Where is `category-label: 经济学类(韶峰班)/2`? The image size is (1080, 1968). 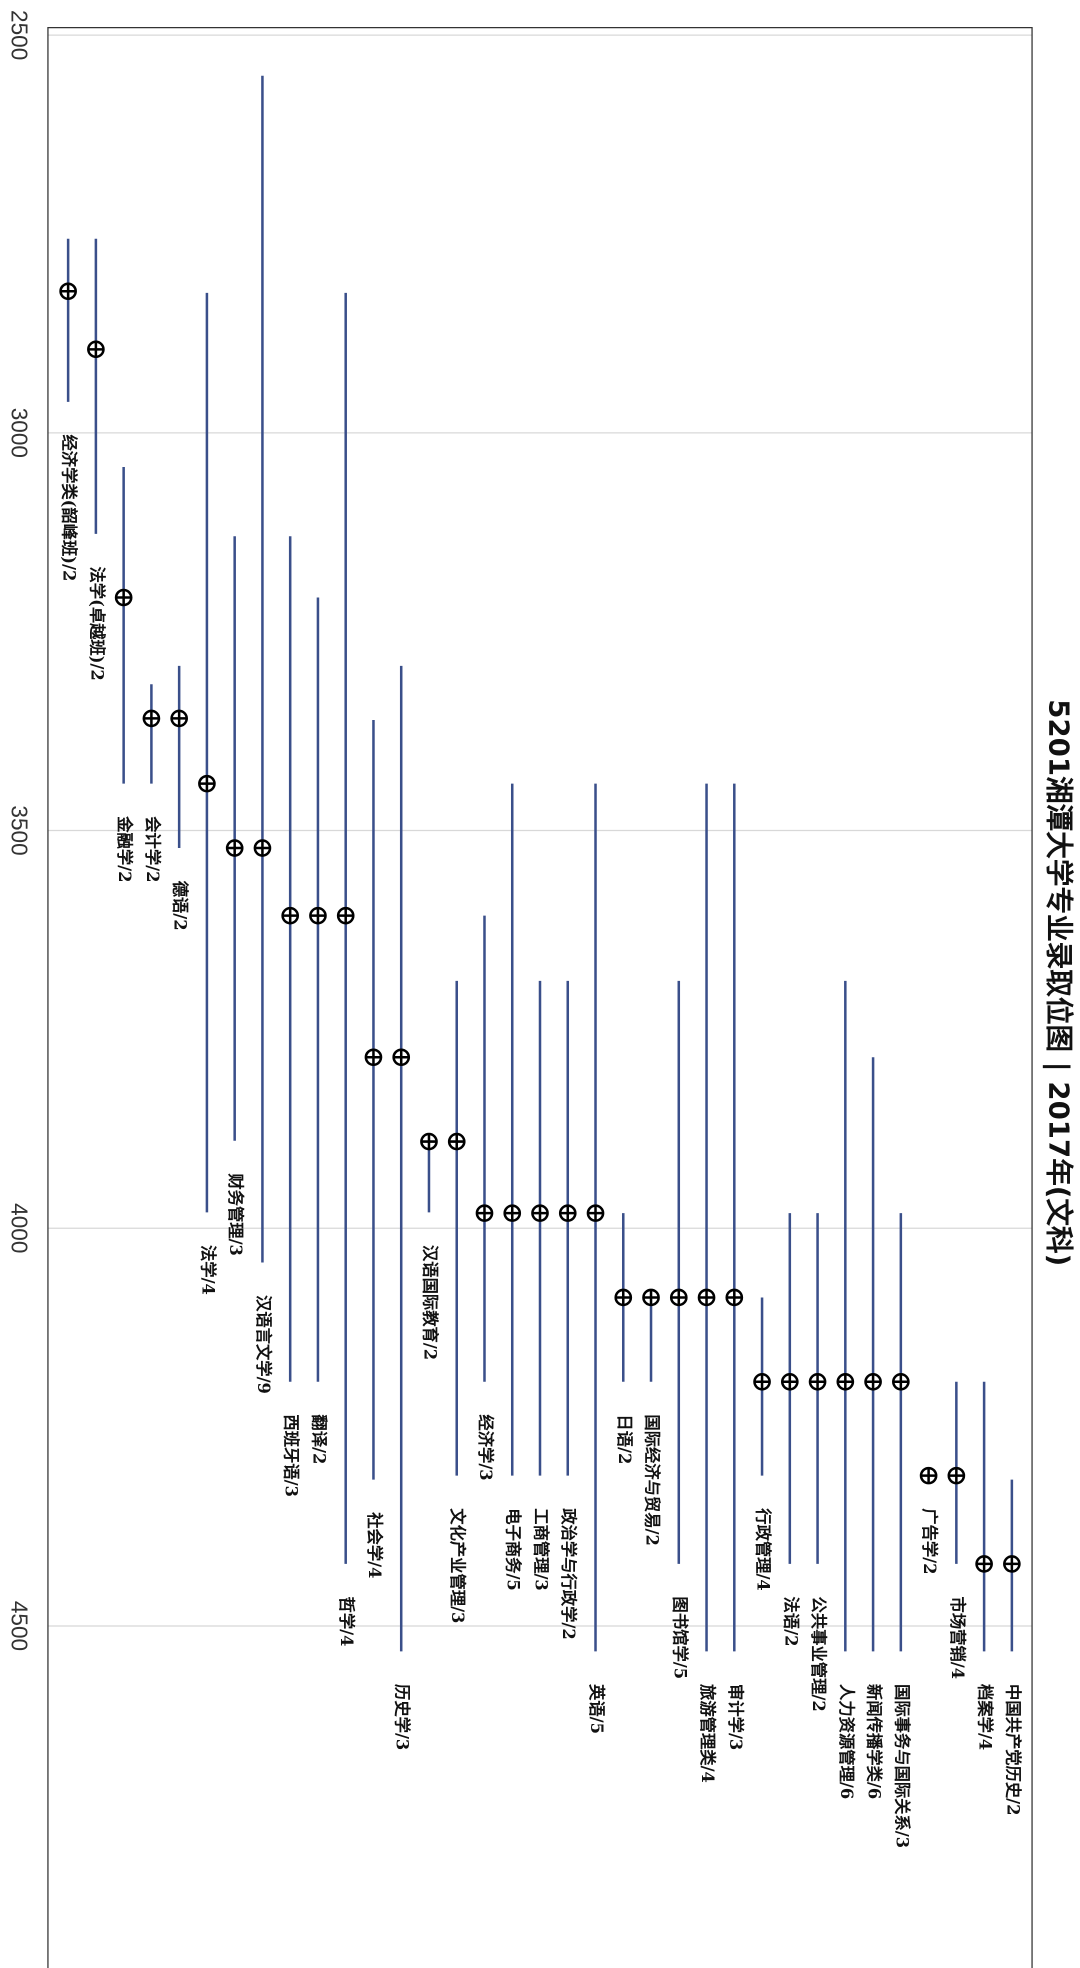
category-label: 经济学类(韶峰班)/2 is located at coordinates (69, 507).